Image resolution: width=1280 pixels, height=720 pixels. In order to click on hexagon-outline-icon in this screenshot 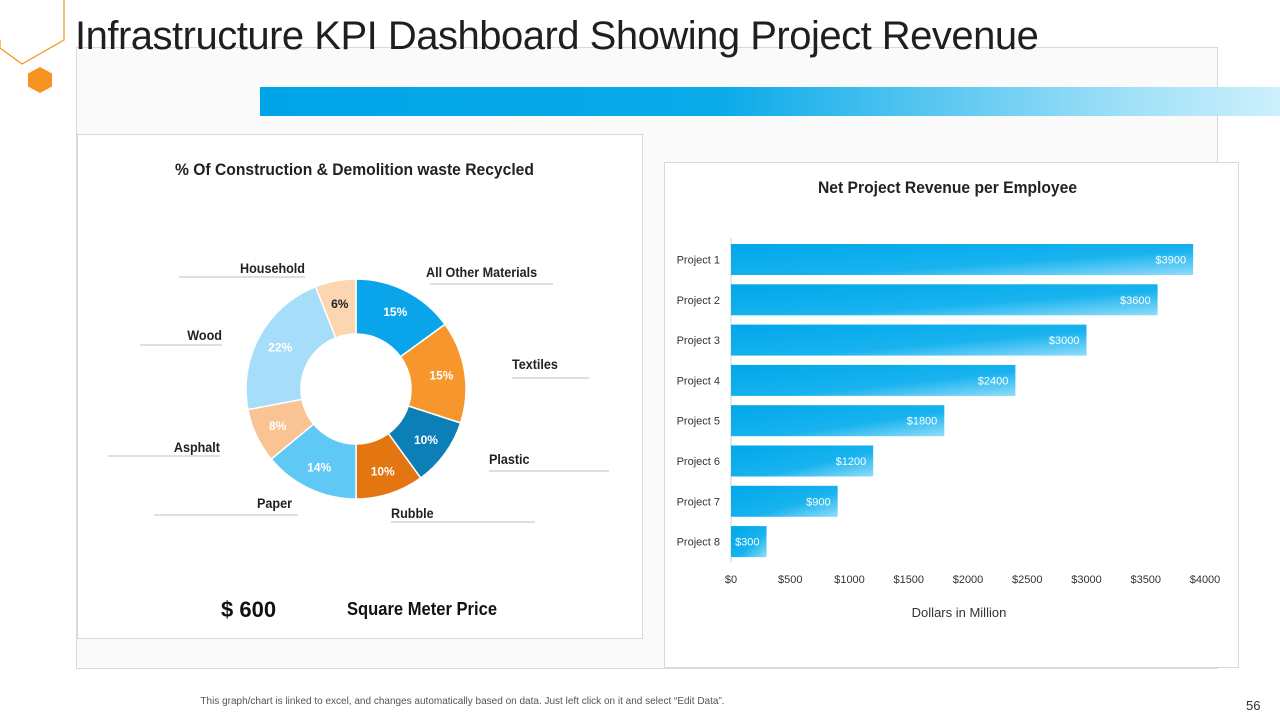, I will do `click(32, 32)`.